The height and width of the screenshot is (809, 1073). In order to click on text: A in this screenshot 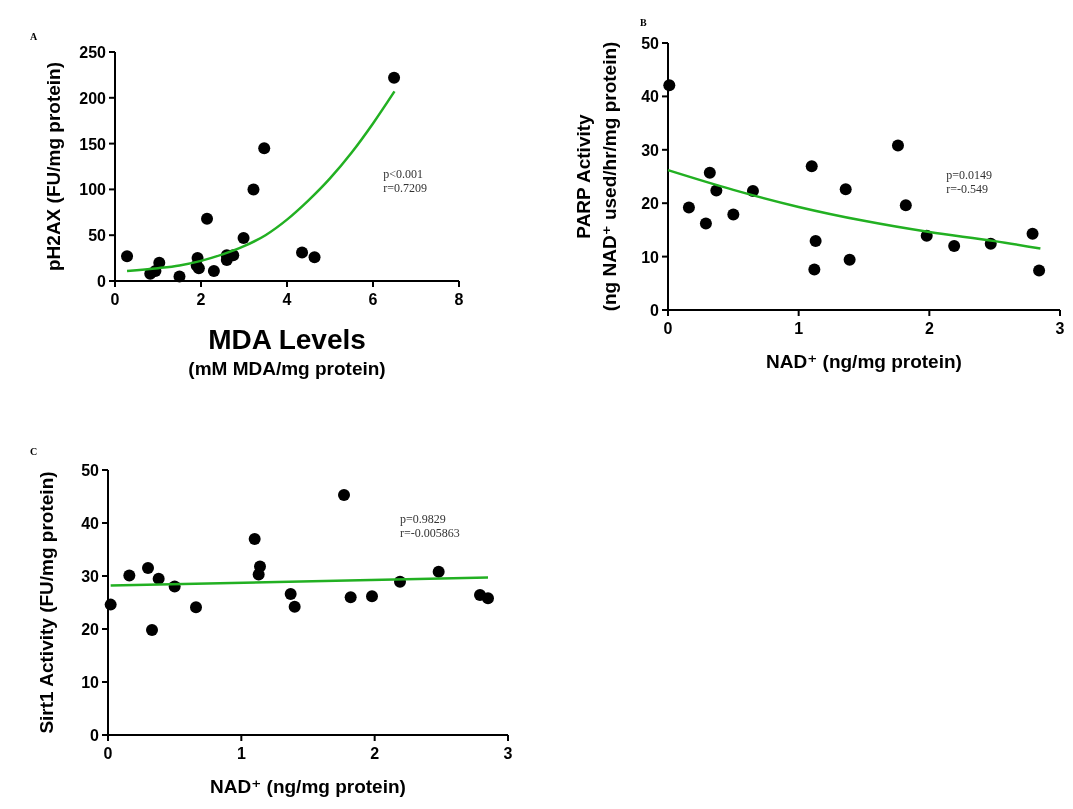, I will do `click(34, 36)`.